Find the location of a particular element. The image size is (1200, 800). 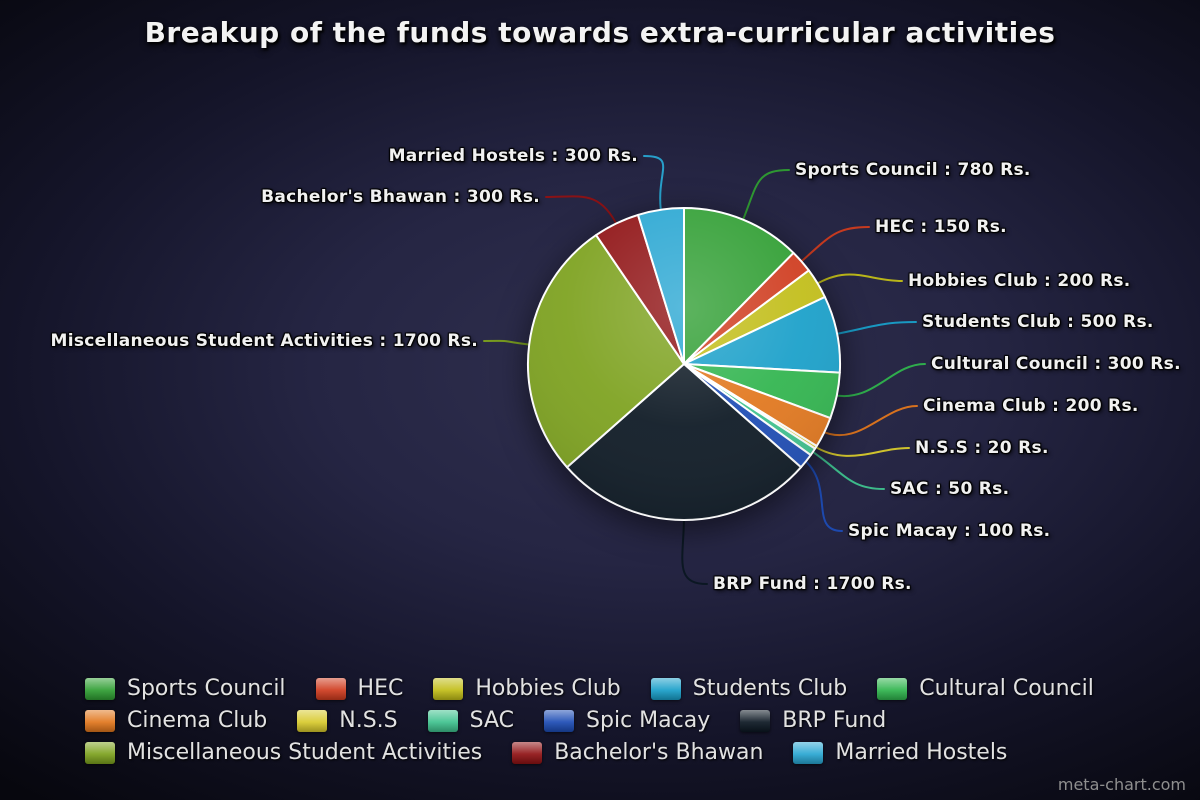

legend-item-hobbies-club: Hobbies Club is located at coordinates (527, 688).